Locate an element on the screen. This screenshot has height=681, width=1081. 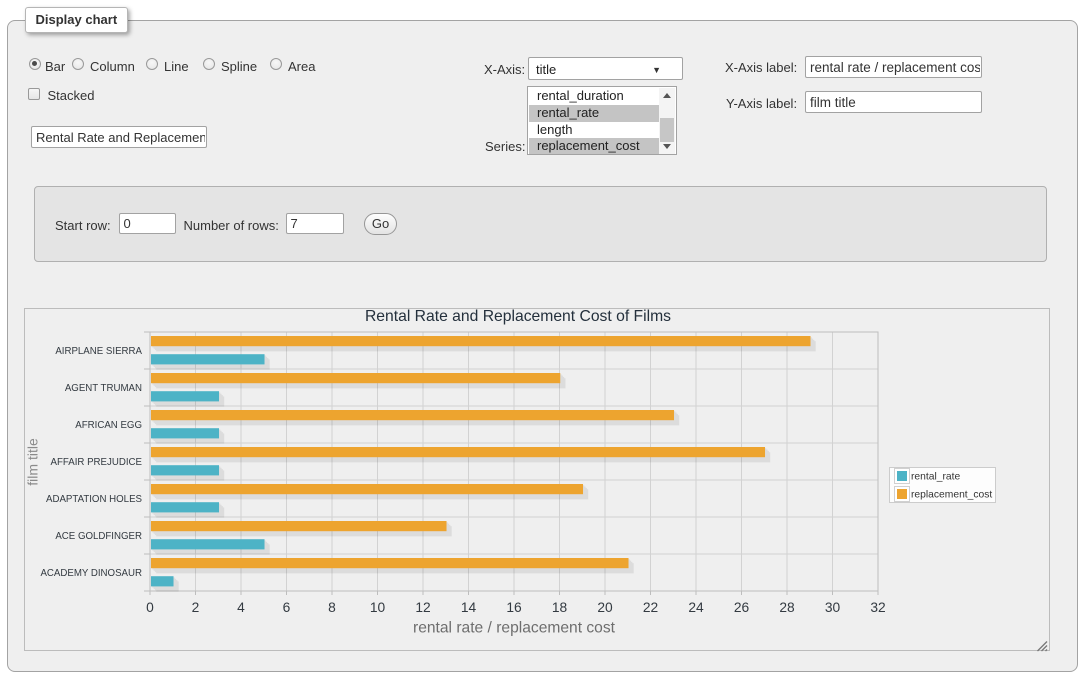
svg-text: AFFAIR PREJUDICE is located at coordinates (96, 462).